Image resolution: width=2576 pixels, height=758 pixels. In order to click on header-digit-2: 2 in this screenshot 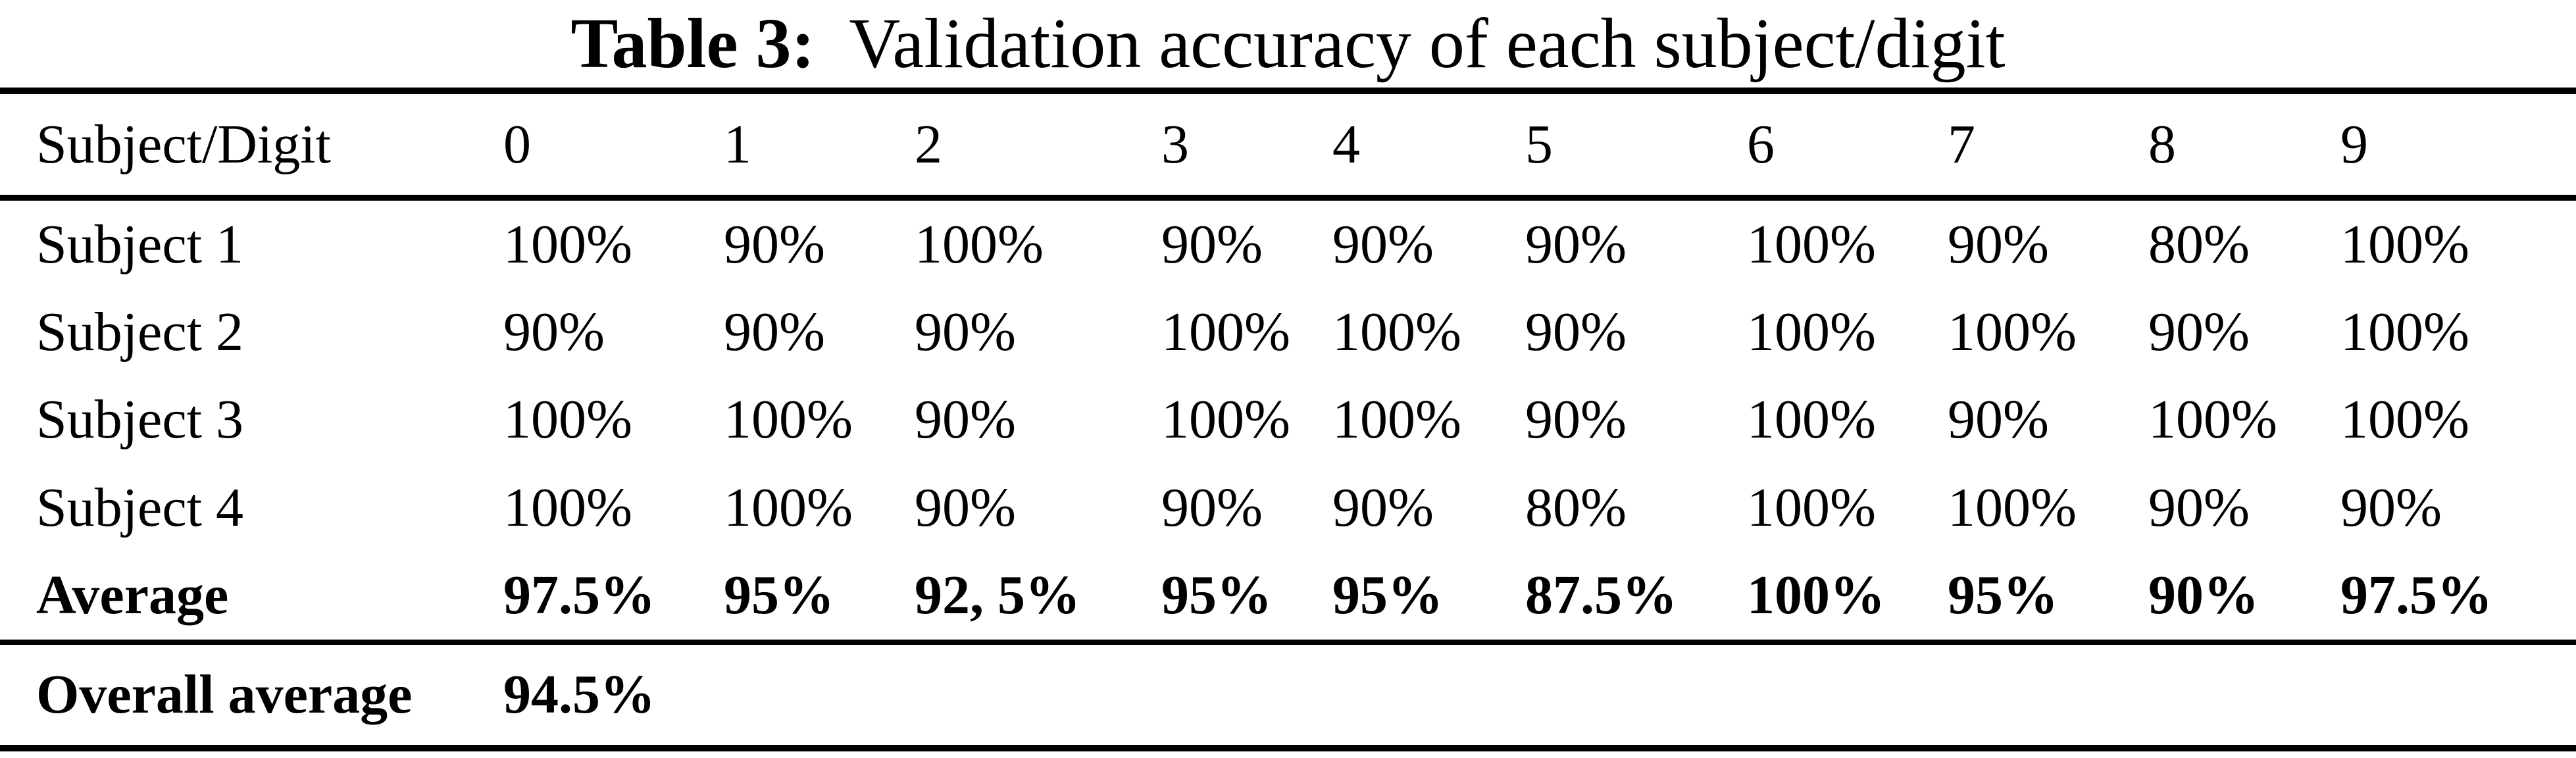, I will do `click(928, 144)`.